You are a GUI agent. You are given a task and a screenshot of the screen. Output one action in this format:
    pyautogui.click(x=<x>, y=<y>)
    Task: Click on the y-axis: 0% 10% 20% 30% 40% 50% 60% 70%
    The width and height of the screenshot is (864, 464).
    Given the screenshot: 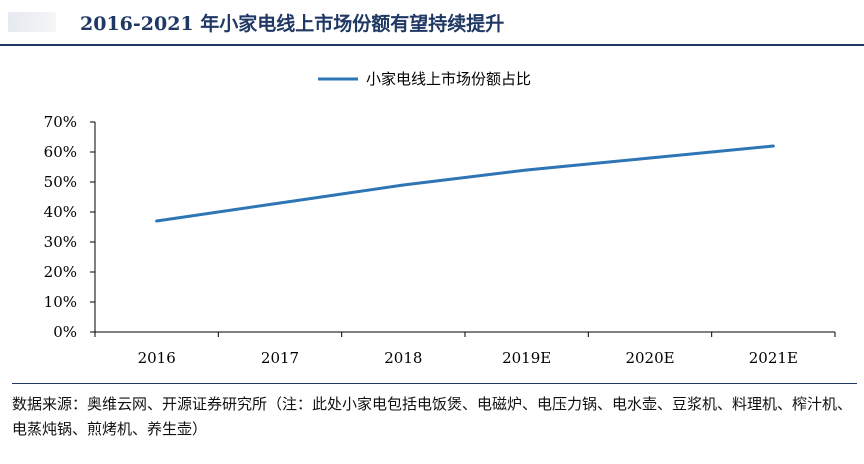 What is the action you would take?
    pyautogui.click(x=70, y=227)
    